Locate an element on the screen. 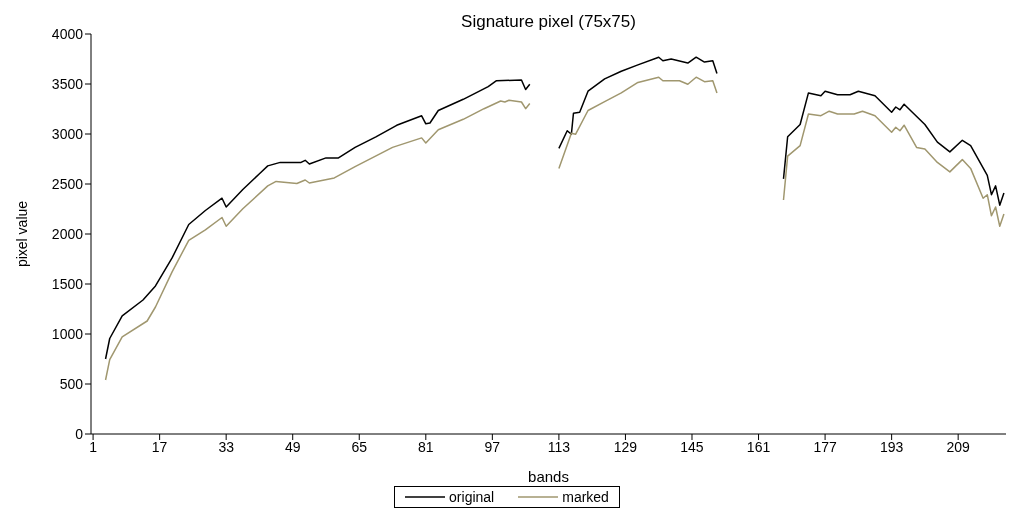 The height and width of the screenshot is (512, 1009). y-tick-label: 2500 is located at coordinates (67, 183).